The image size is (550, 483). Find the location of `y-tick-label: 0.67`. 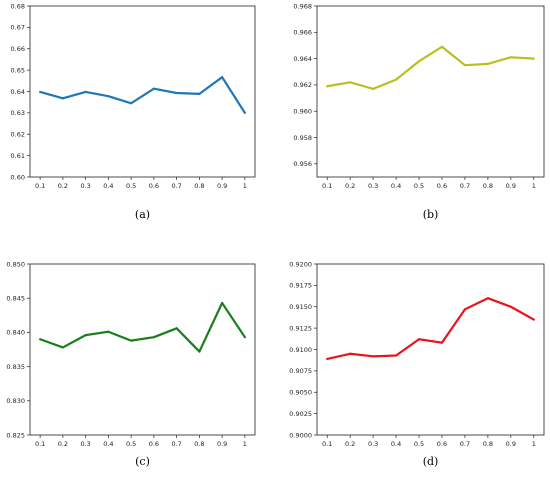

y-tick-label: 0.67 is located at coordinates (18, 28).